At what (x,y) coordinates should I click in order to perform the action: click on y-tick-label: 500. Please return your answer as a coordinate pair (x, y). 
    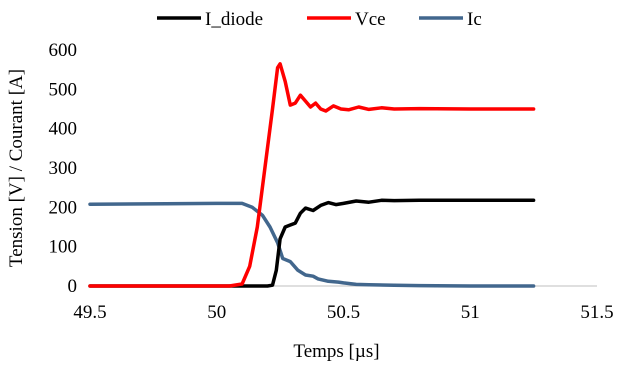
    Looking at the image, I should click on (63, 89).